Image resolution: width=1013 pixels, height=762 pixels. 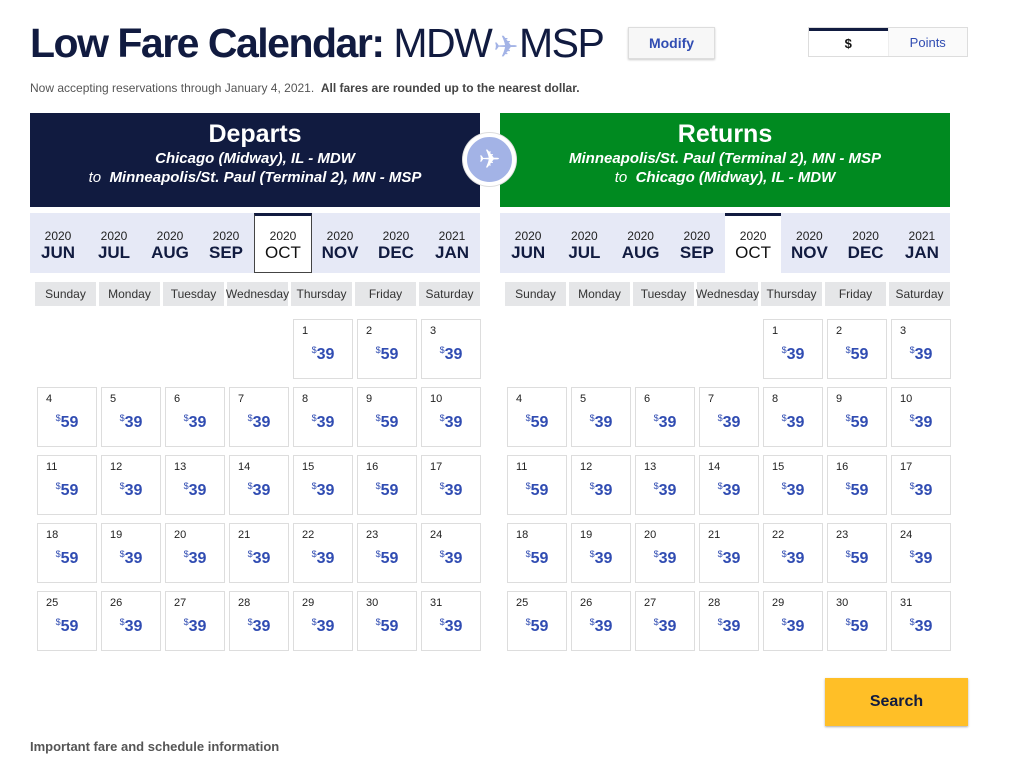 I want to click on search-button: Search, so click(x=896, y=702).